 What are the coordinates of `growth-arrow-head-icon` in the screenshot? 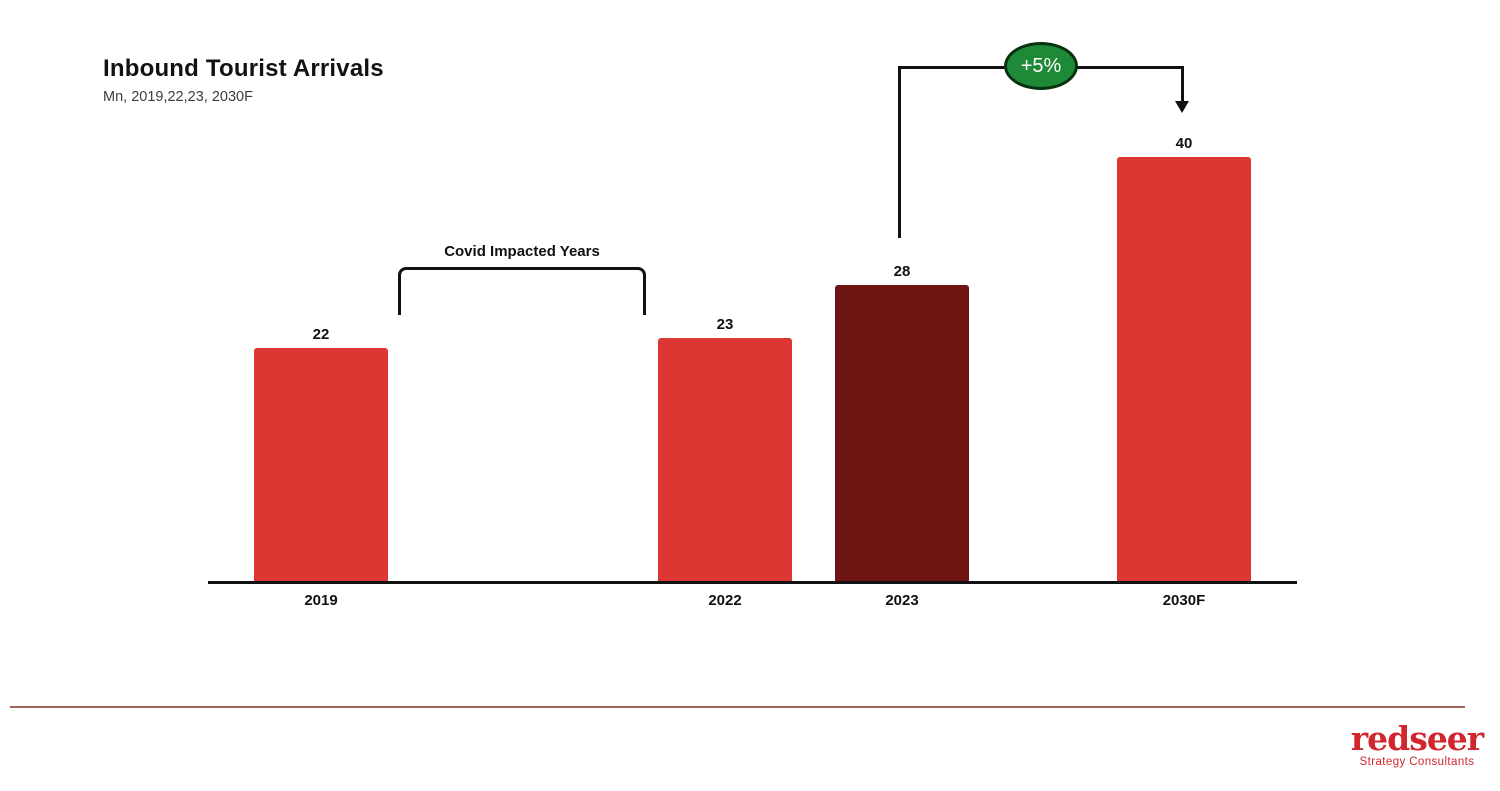 It's located at (1182, 107).